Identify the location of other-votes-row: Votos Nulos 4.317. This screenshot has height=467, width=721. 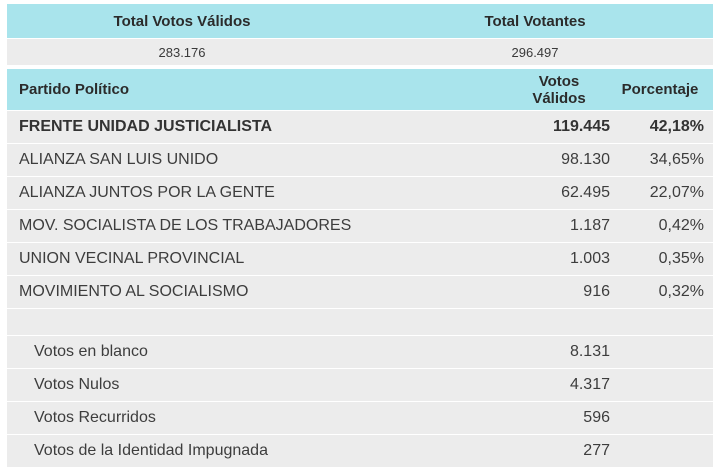
(360, 384).